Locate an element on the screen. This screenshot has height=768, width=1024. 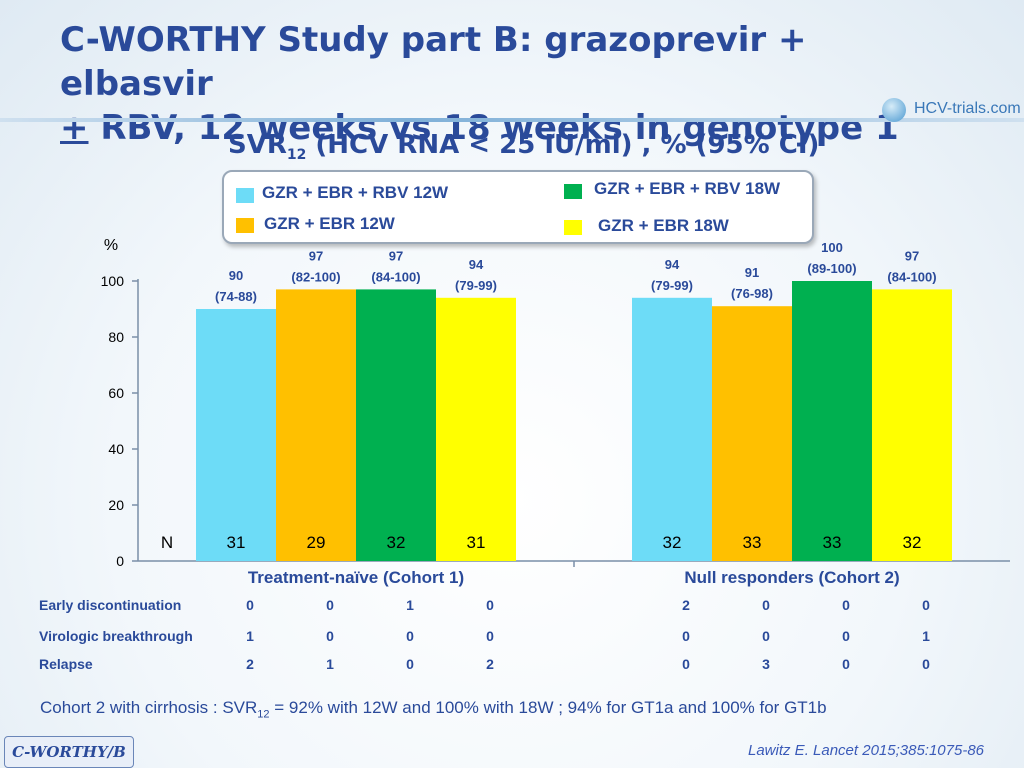
logo-text: HCV-trials.com is located at coordinates (967, 108).